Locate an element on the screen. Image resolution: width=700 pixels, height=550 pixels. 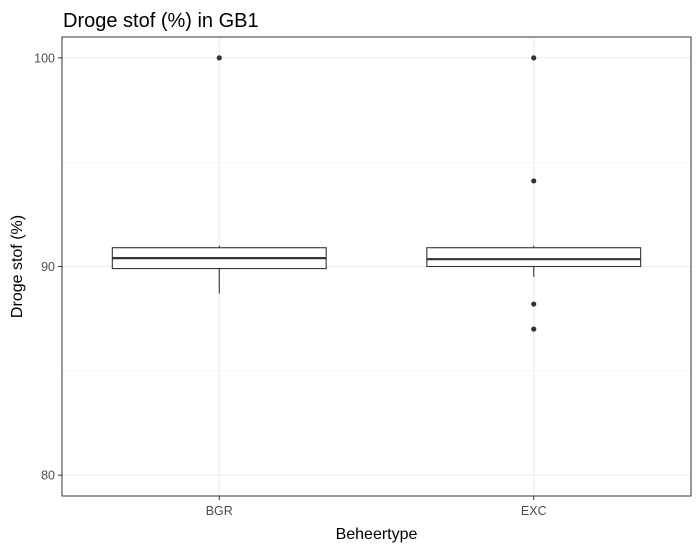
y-tick-label: 80 is located at coordinates (48, 476).